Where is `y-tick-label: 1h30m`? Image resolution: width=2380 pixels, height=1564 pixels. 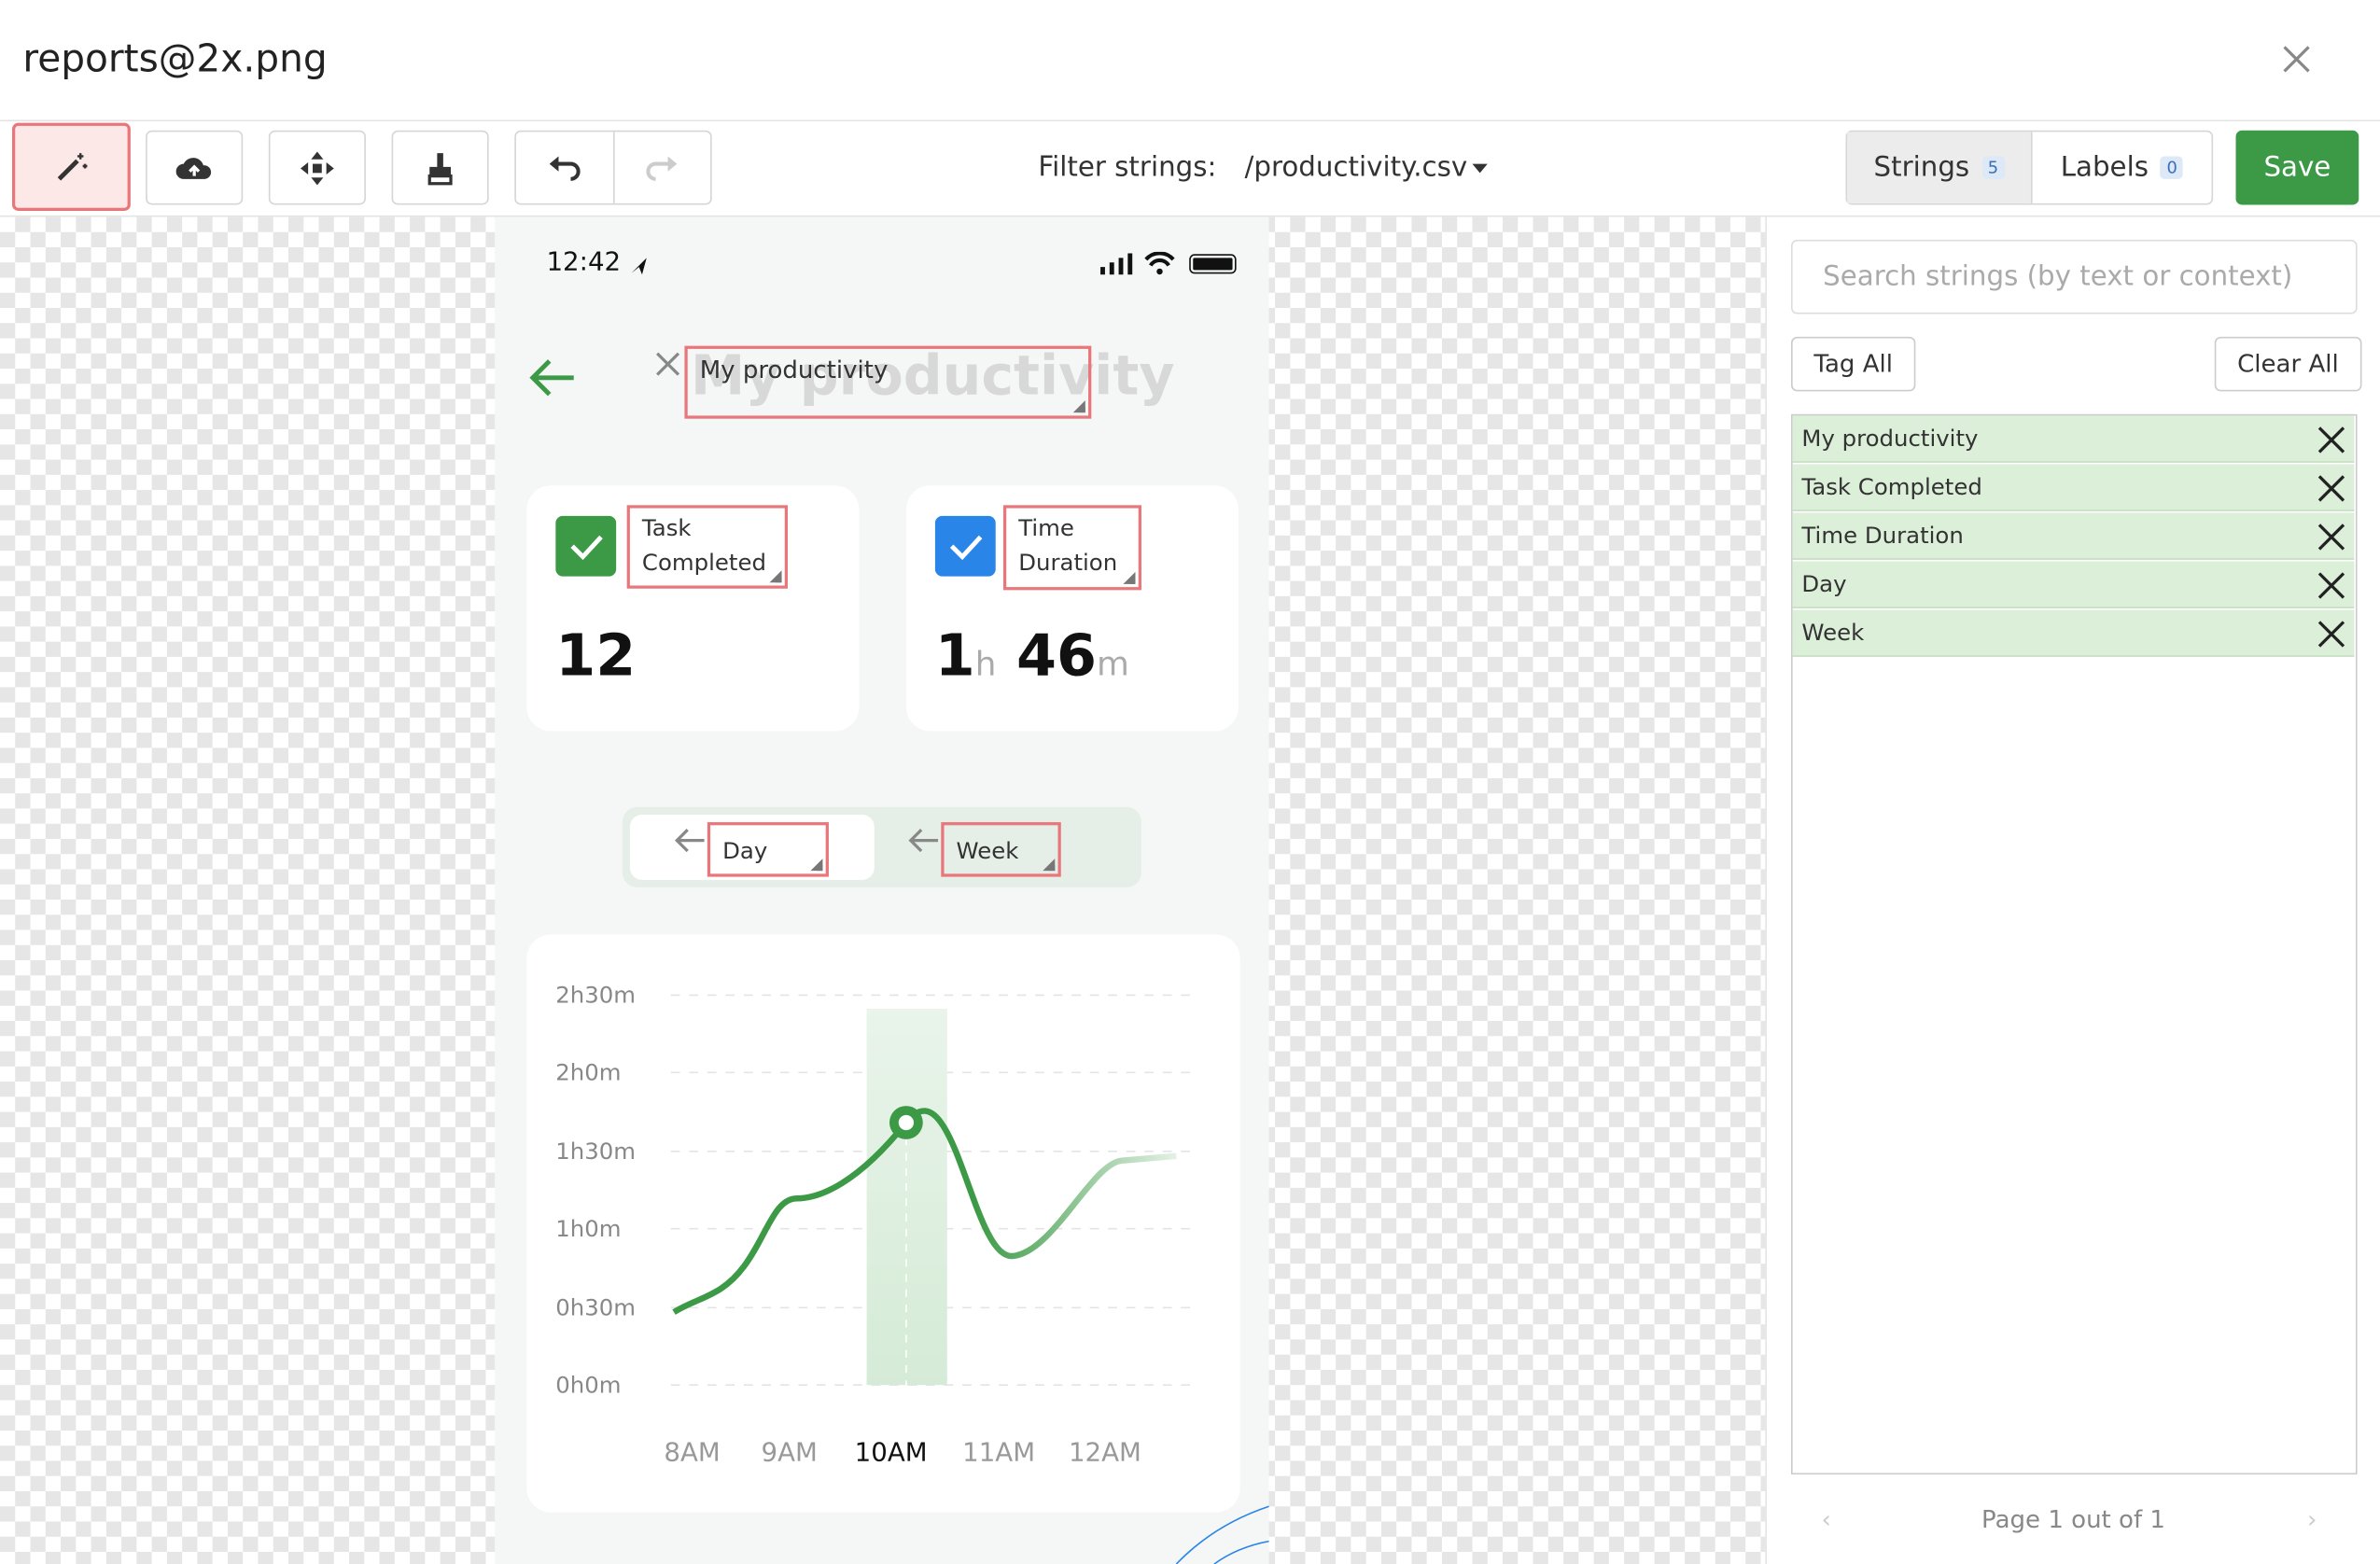 y-tick-label: 1h30m is located at coordinates (596, 1152).